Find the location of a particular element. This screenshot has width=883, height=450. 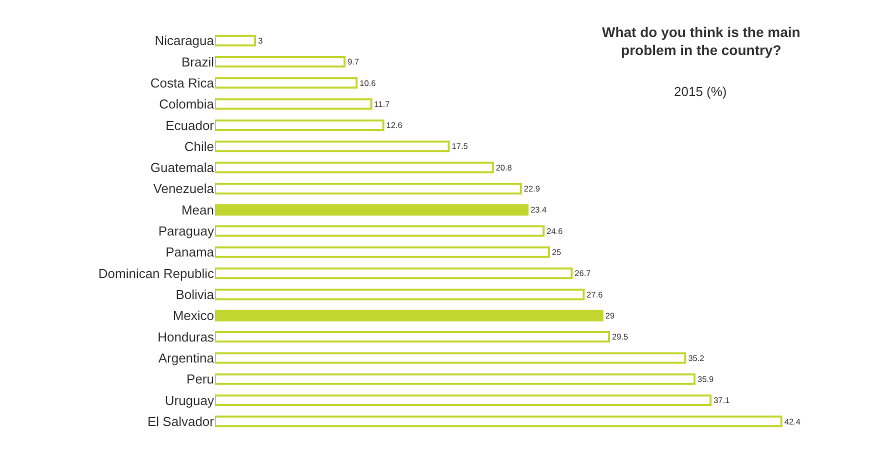

y-tick-label: Brazil is located at coordinates (197, 62).